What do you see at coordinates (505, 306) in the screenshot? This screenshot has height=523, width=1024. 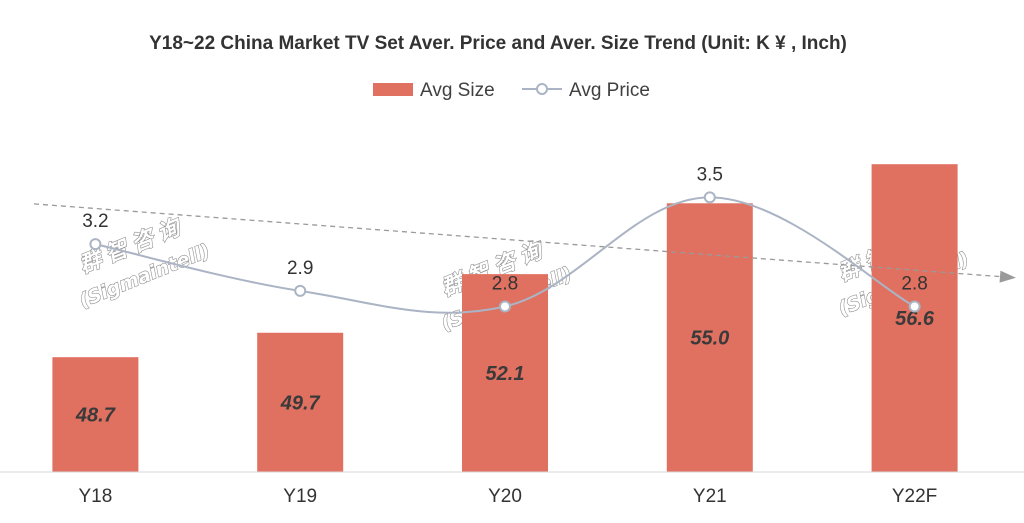 I see `price-point-y20` at bounding box center [505, 306].